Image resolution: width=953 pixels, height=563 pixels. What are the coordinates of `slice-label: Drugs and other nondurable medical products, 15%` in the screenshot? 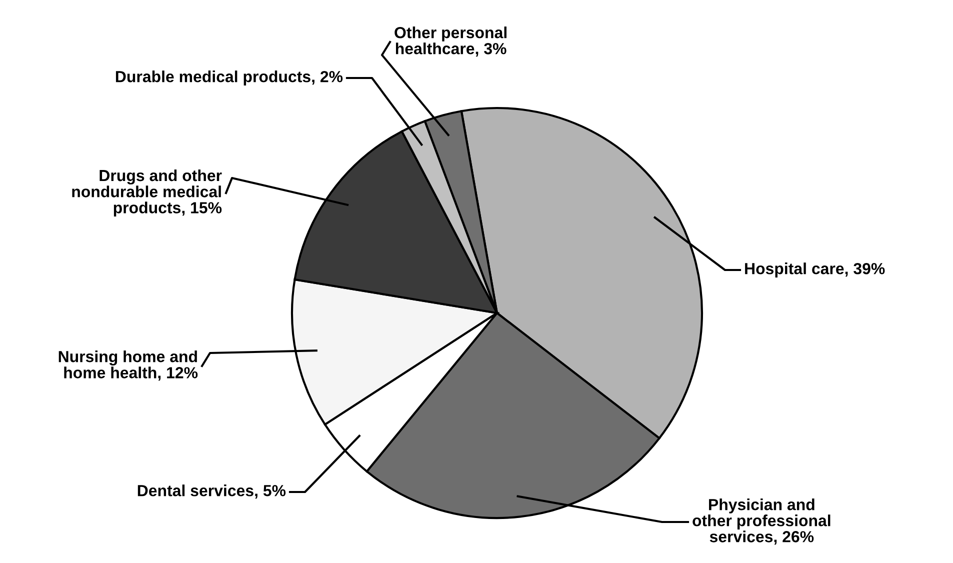 It's located at (147, 193).